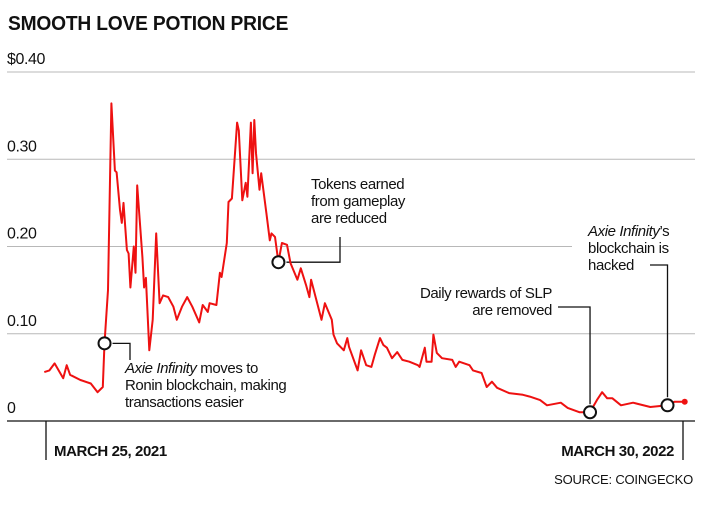  I want to click on annotation-text: transactions easier, so click(184, 402).